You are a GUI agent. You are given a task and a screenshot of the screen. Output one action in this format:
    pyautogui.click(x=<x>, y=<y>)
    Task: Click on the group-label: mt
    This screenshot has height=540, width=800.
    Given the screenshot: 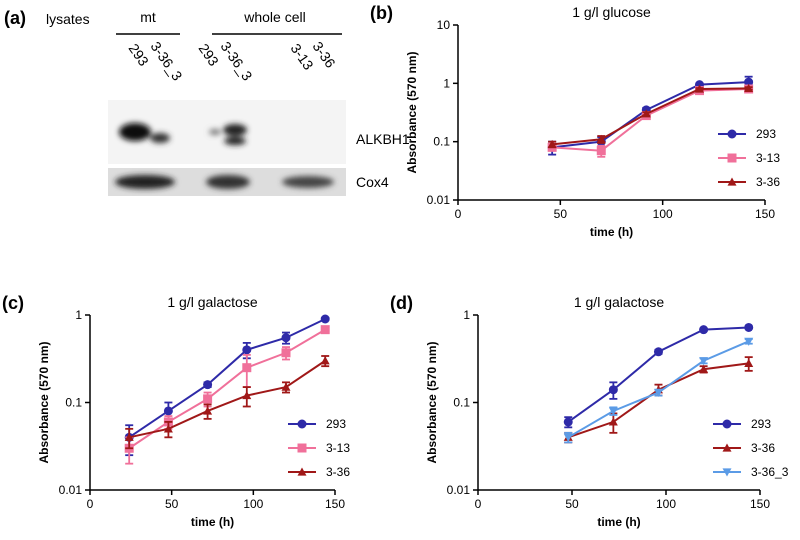 What is the action you would take?
    pyautogui.click(x=148, y=17)
    